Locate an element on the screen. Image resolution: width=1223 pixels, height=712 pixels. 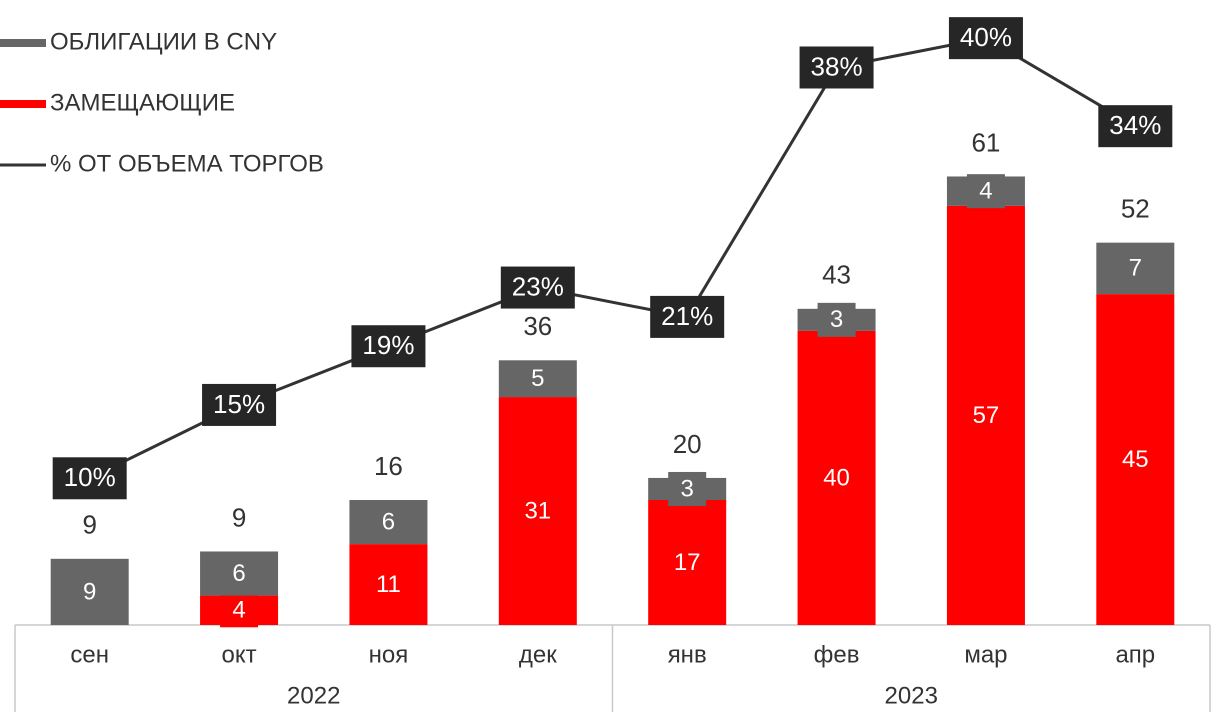
line-label: 38% is located at coordinates (837, 66).